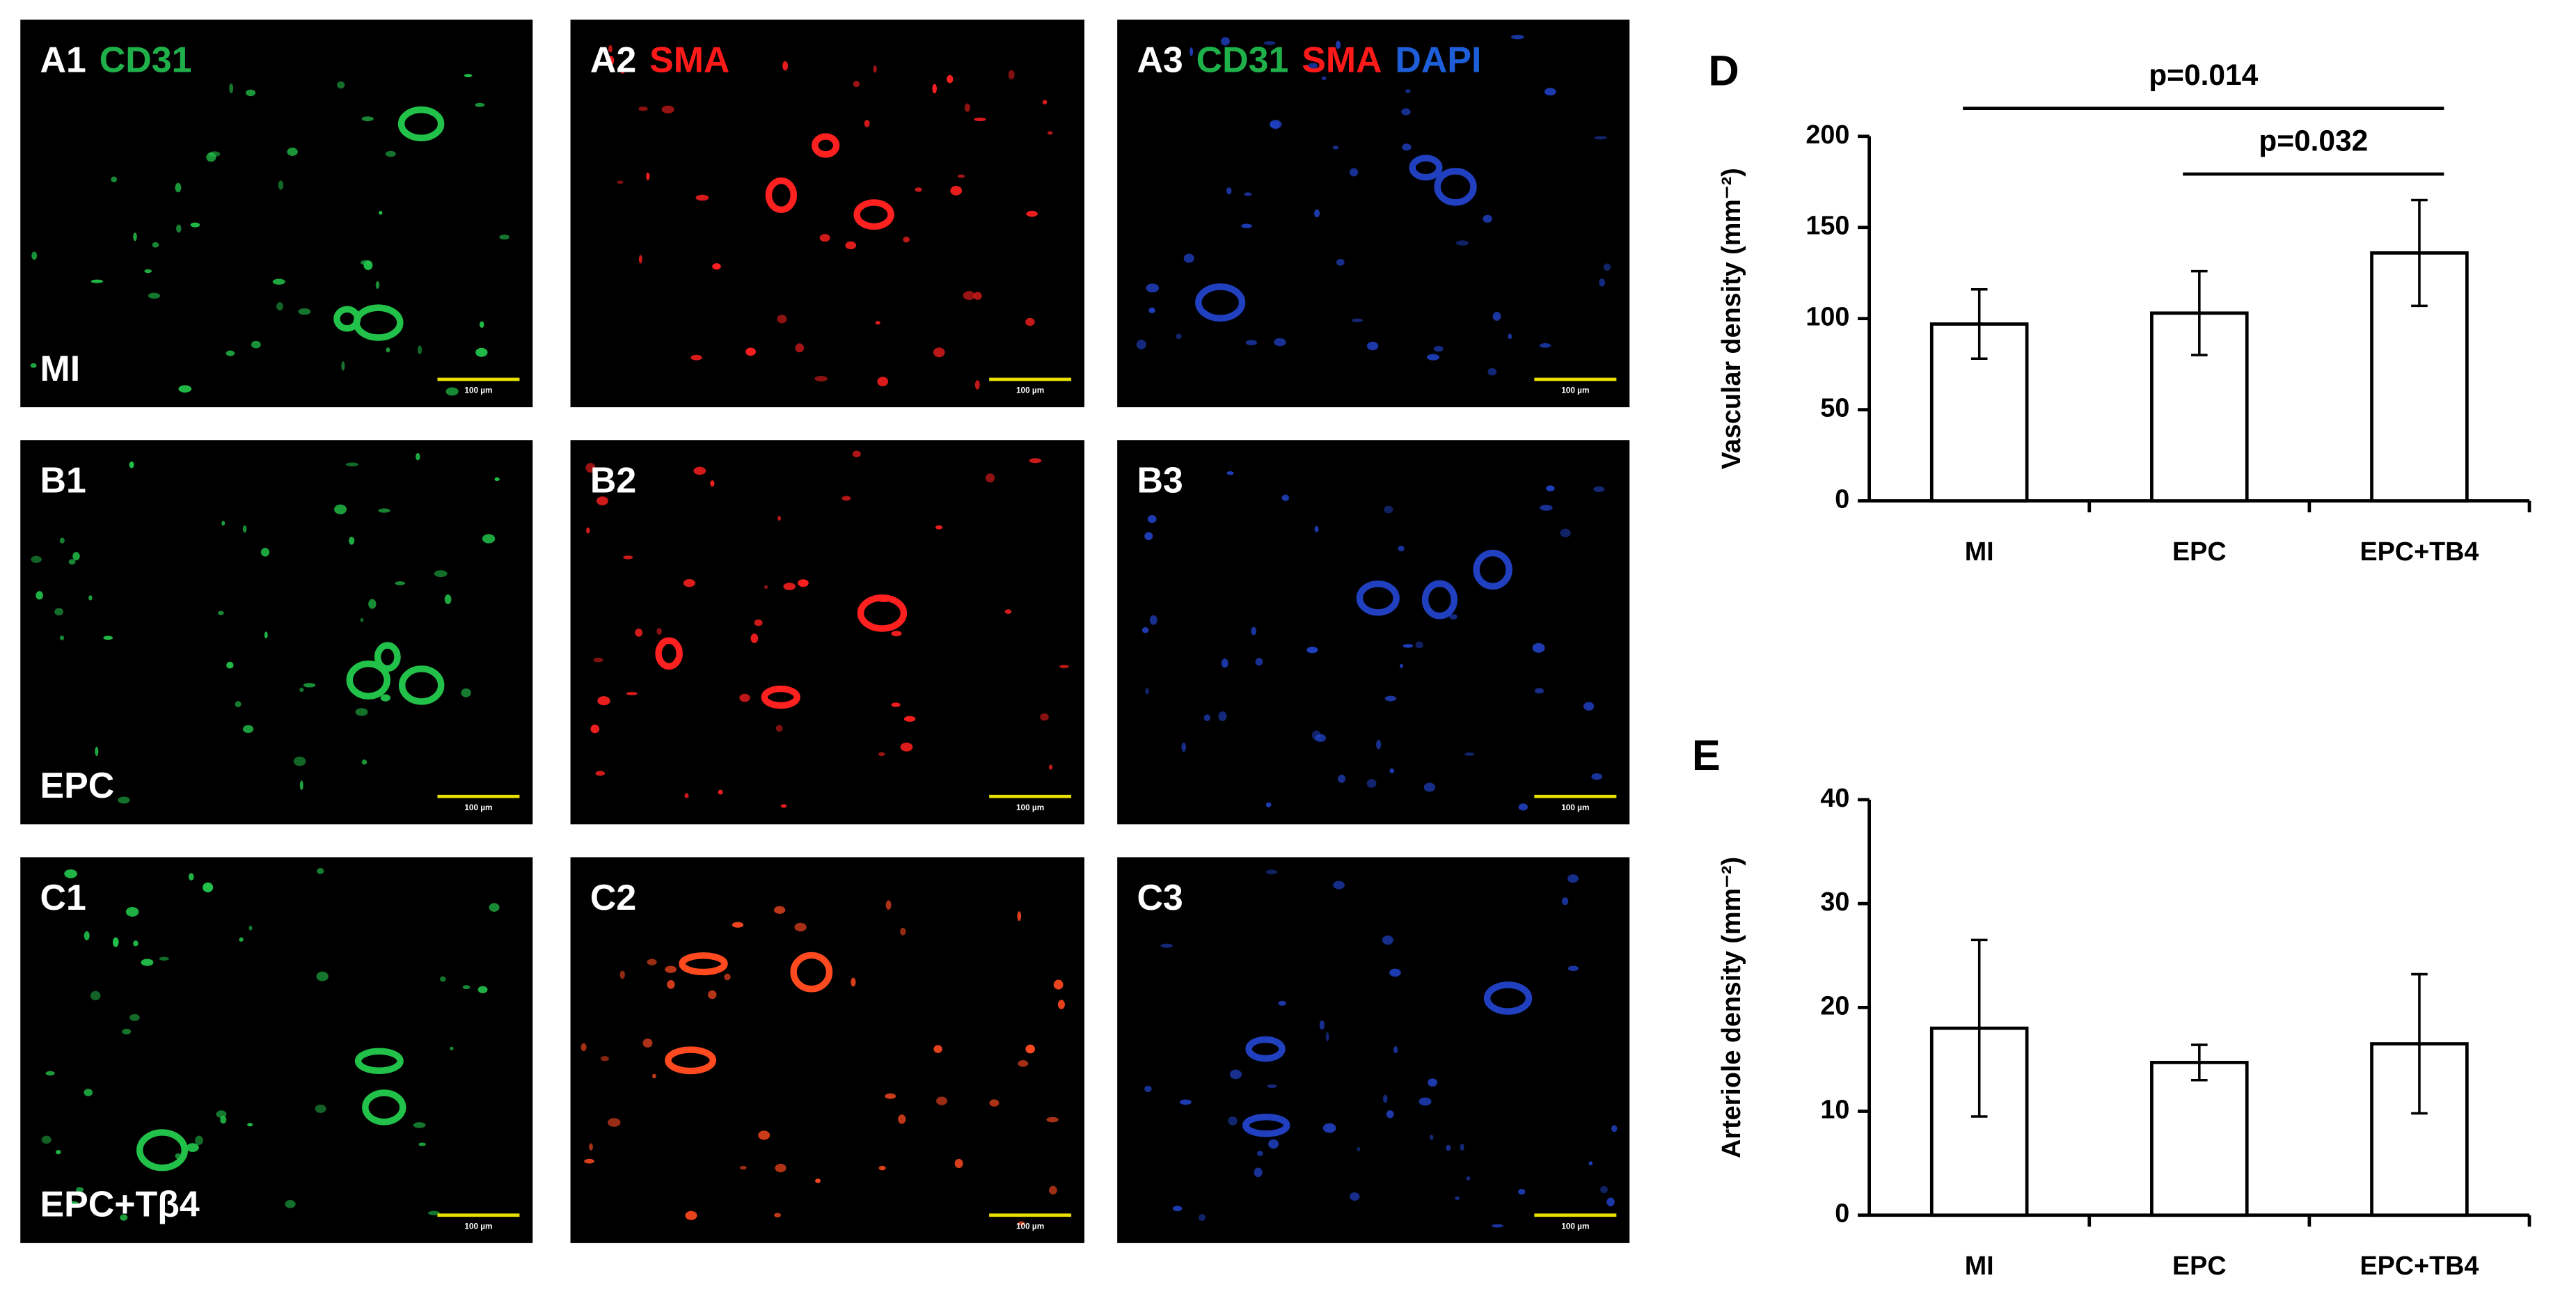 This screenshot has width=2576, height=1294. What do you see at coordinates (63, 897) in the screenshot?
I see `panel-label: C1` at bounding box center [63, 897].